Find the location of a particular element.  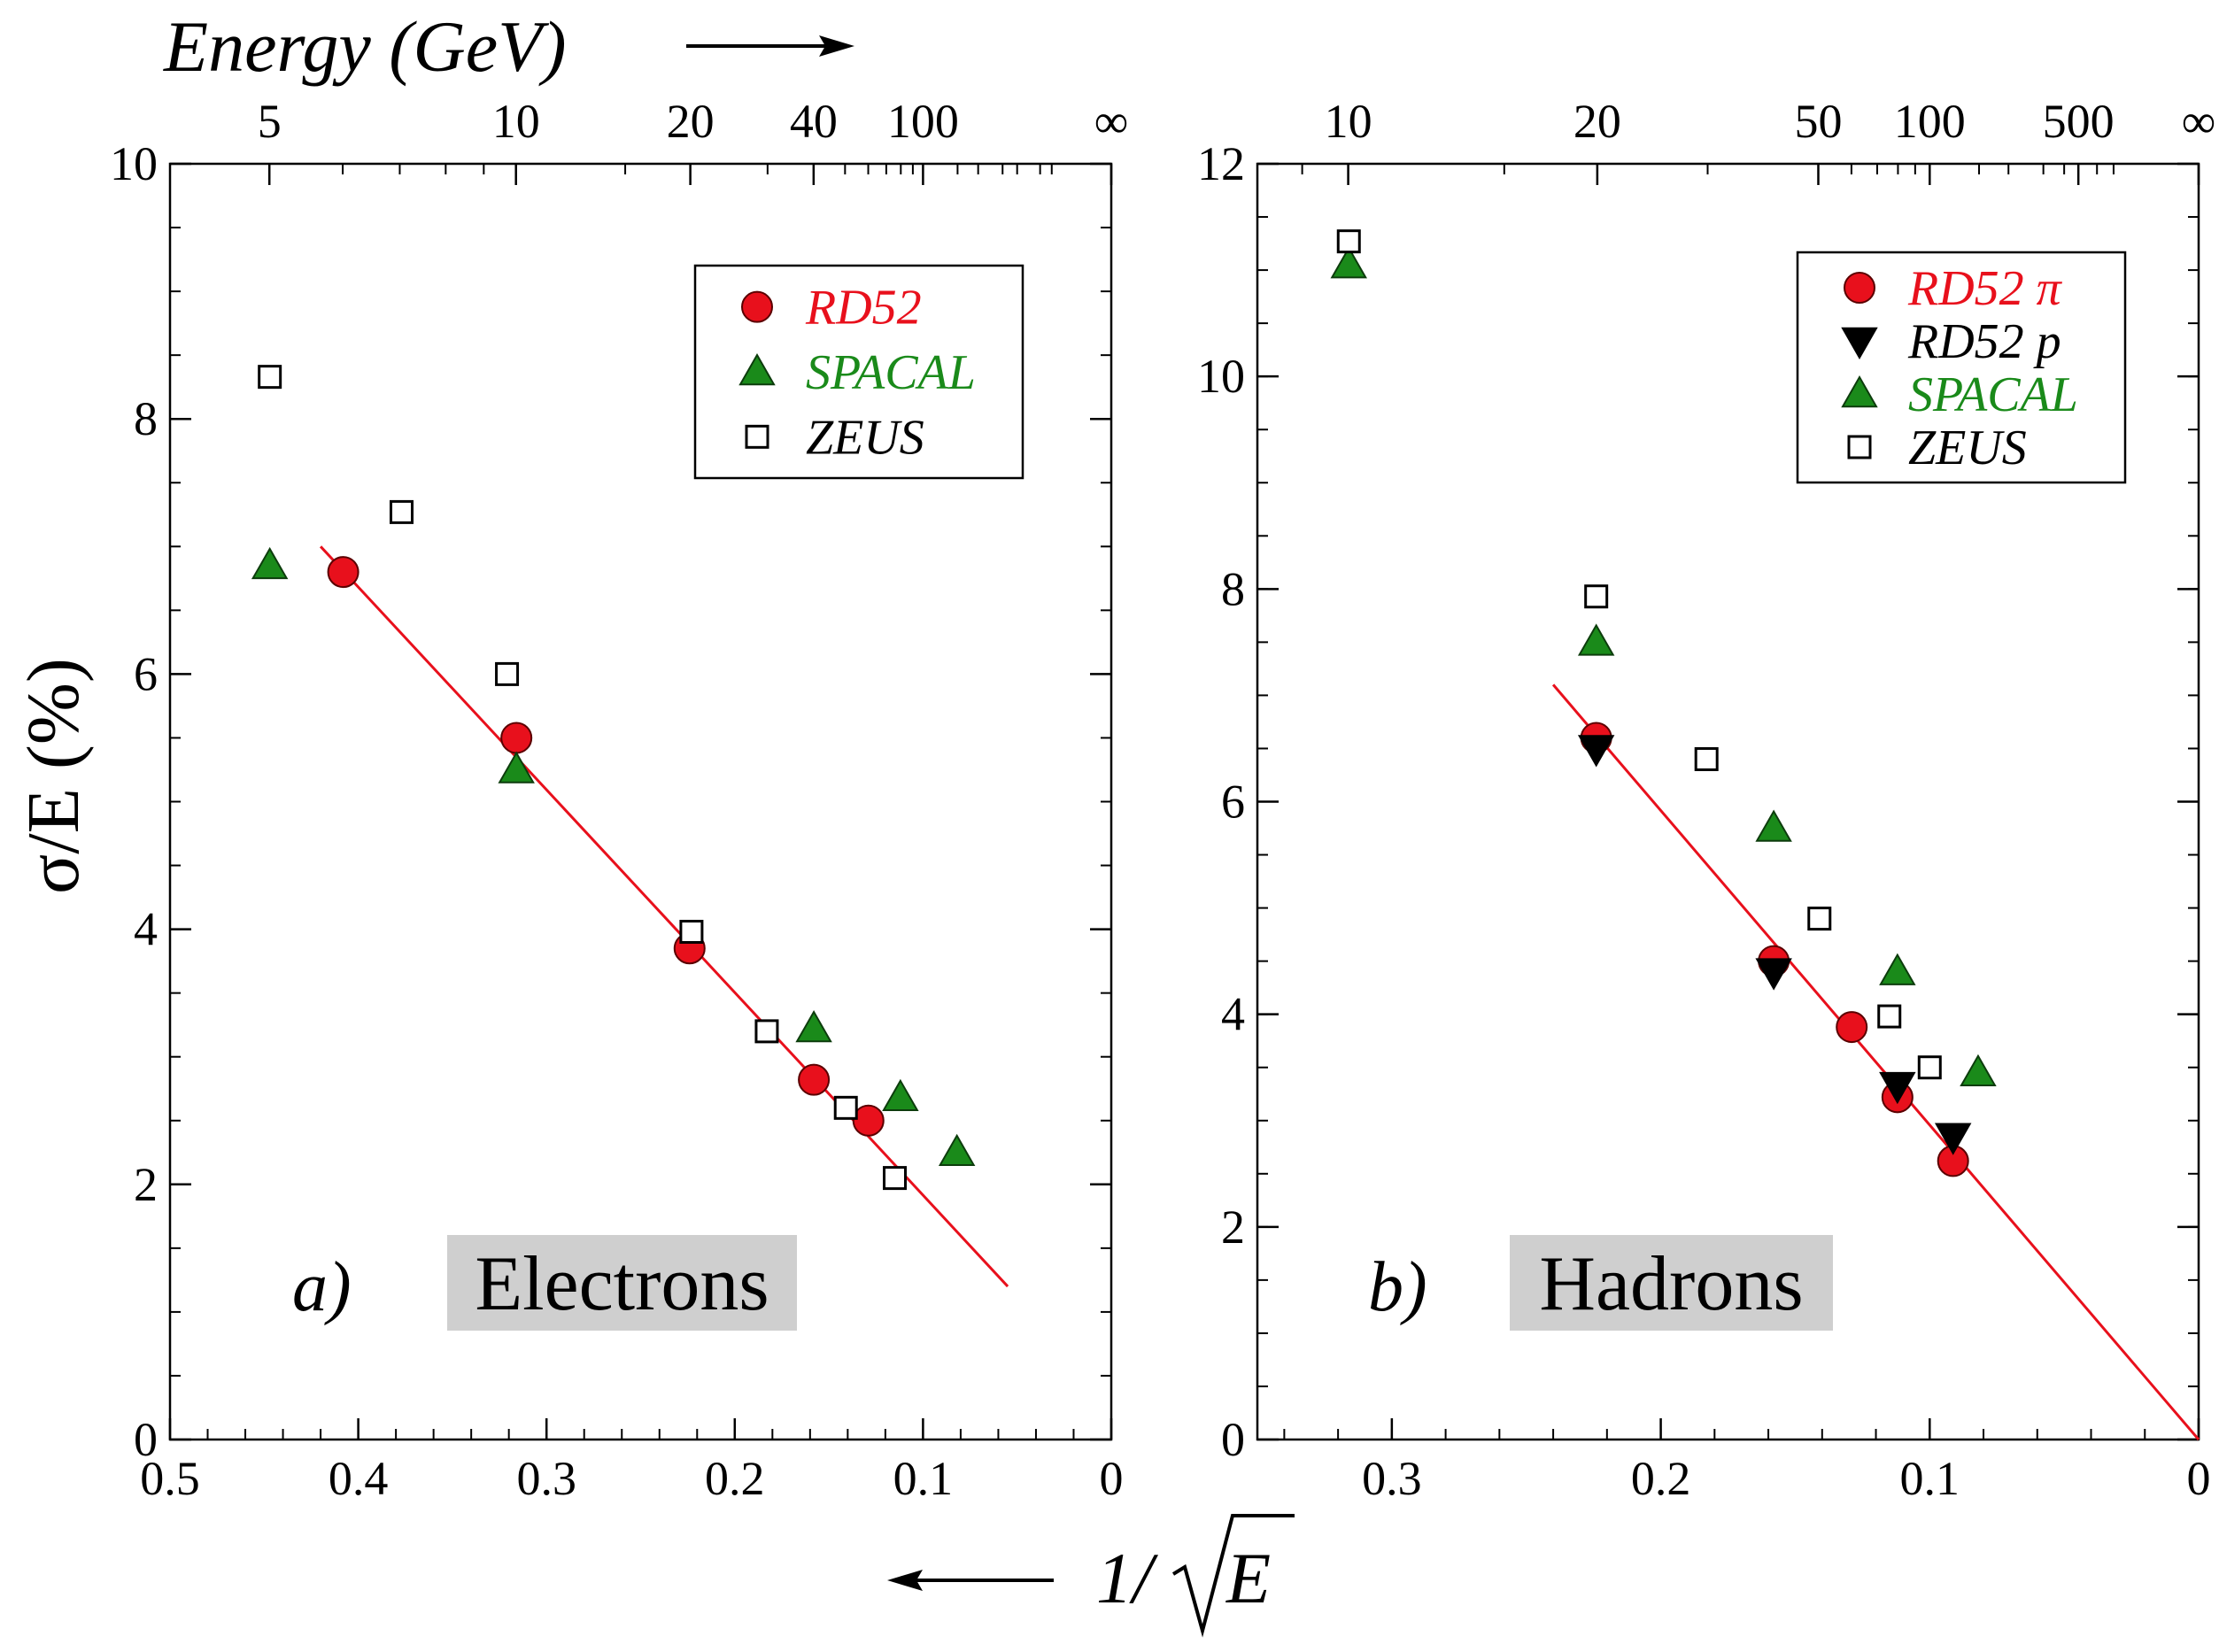

x-tick-label: 0.1 is located at coordinates (924, 1478).